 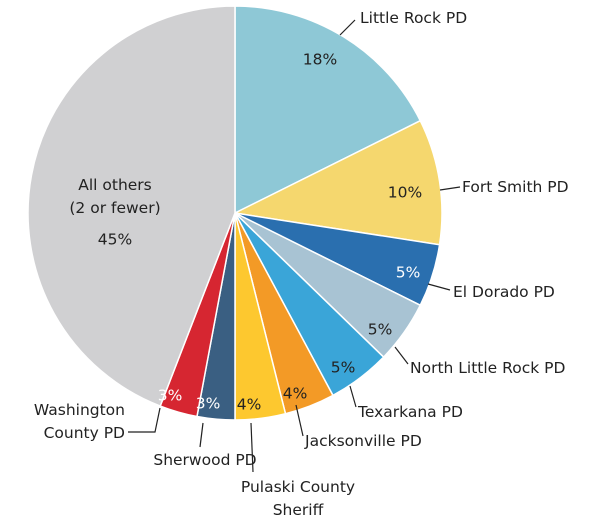 I want to click on value-label: 10%, so click(x=405, y=193).